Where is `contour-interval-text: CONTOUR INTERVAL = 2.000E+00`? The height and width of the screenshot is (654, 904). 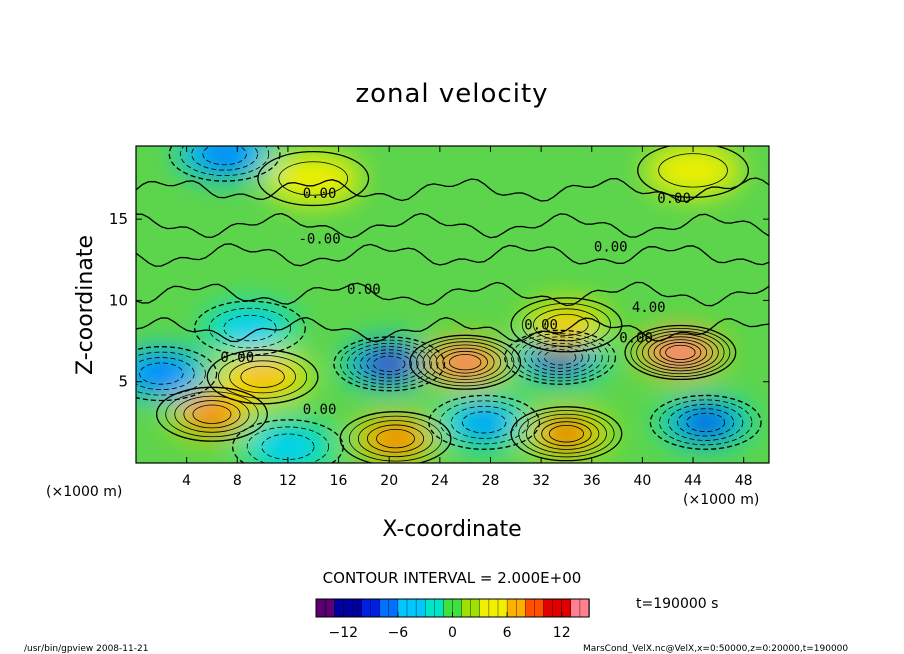
contour-interval-text: CONTOUR INTERVAL = 2.000E+00 is located at coordinates (452, 578).